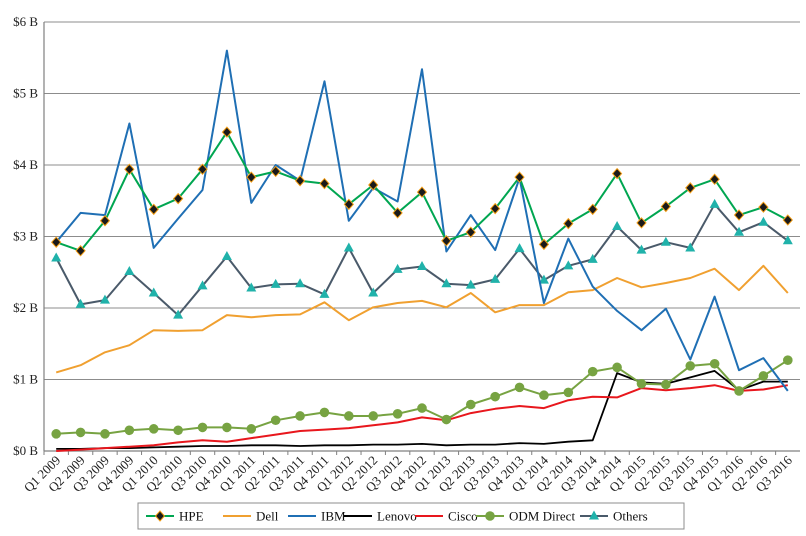  Describe the element at coordinates (160, 516) in the screenshot. I see `legend-marker-hpe` at that location.